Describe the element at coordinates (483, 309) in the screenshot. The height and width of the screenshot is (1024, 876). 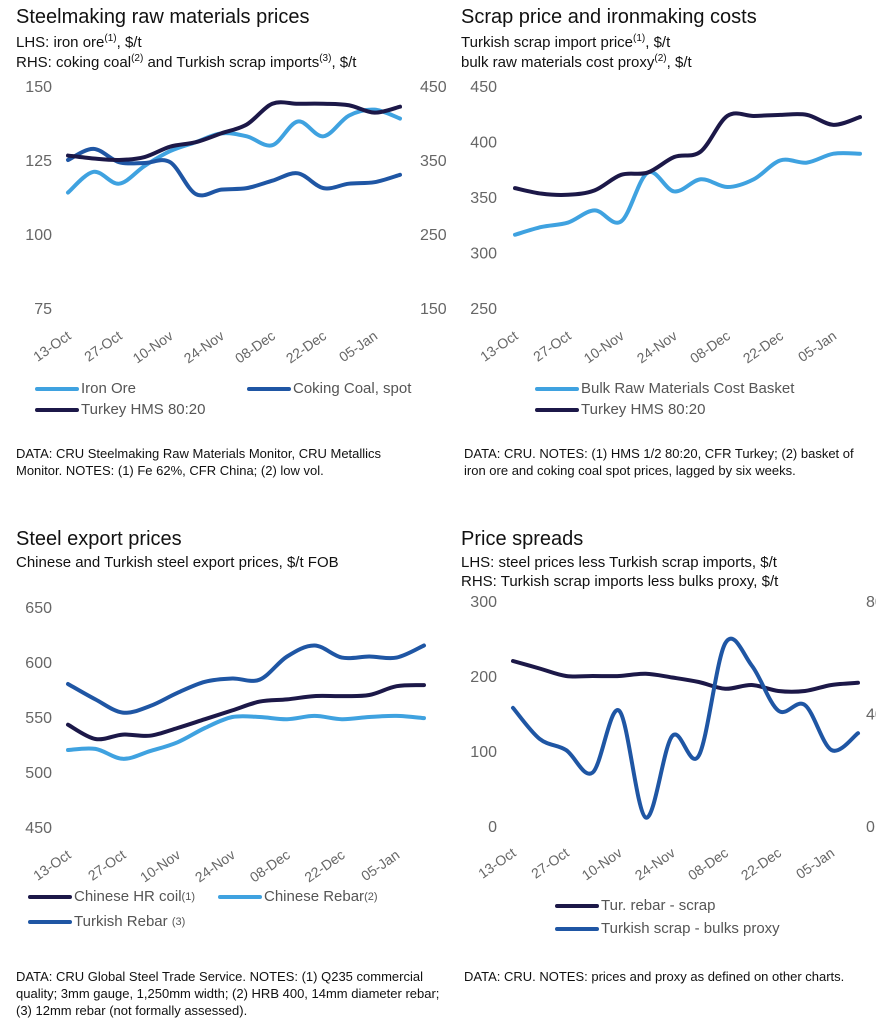
I see `y-tick-left: 250` at that location.